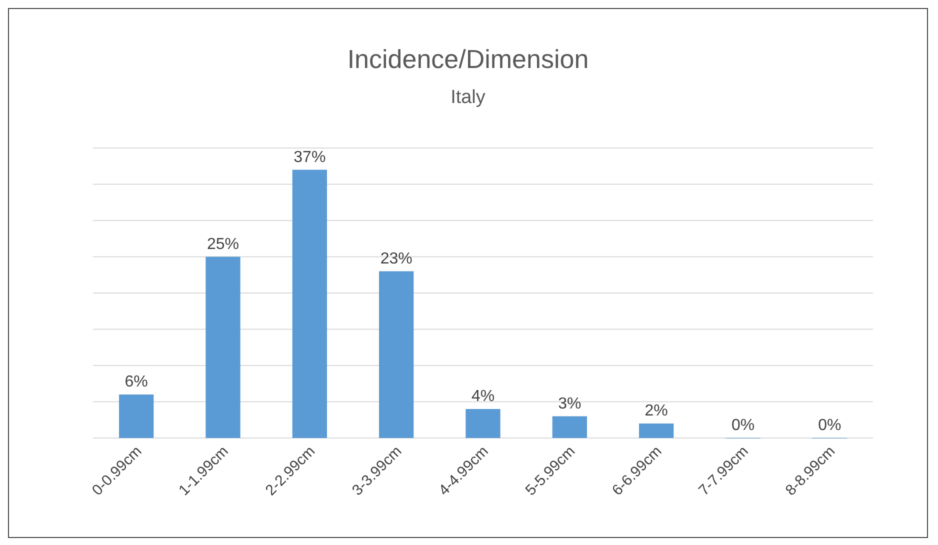 This screenshot has height=545, width=938. I want to click on data-label: 37%, so click(310, 157).